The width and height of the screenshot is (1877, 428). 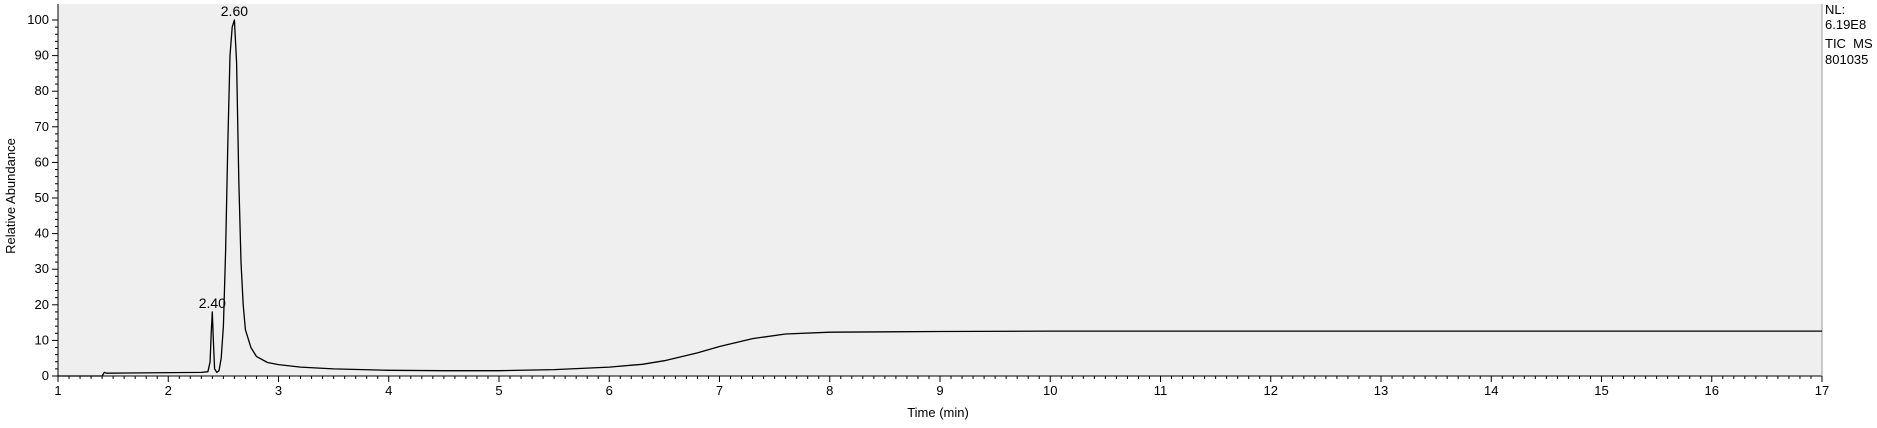 I want to click on y-tick-label: 10, so click(x=42, y=339).